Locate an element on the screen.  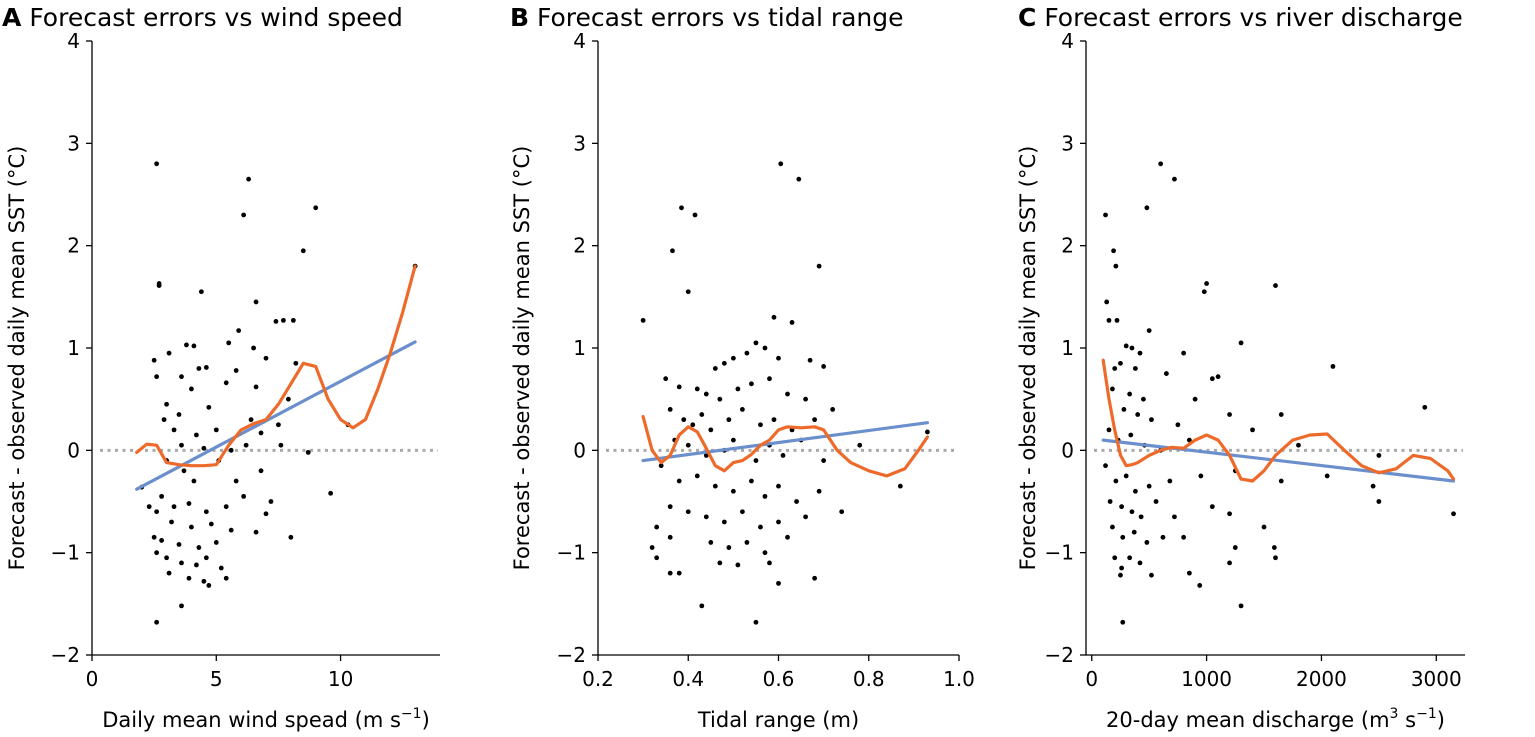
x-tick-label: 2000 is located at coordinates (1321, 679).